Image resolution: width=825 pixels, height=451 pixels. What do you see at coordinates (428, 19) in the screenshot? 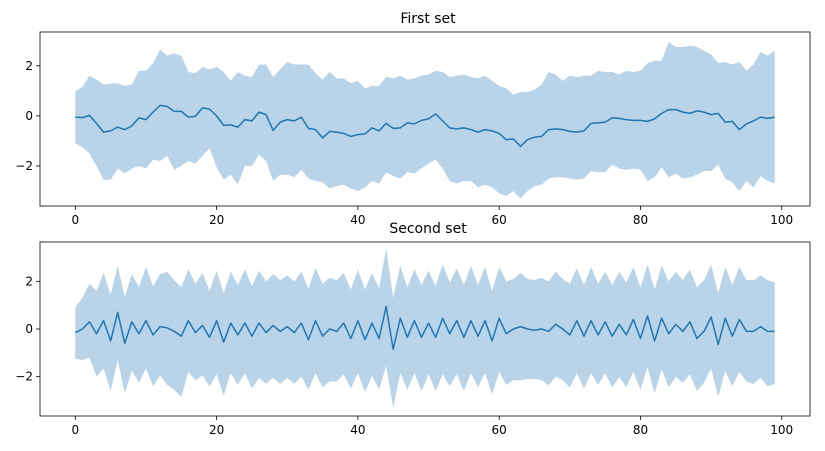
I see `chart-title: First set` at bounding box center [428, 19].